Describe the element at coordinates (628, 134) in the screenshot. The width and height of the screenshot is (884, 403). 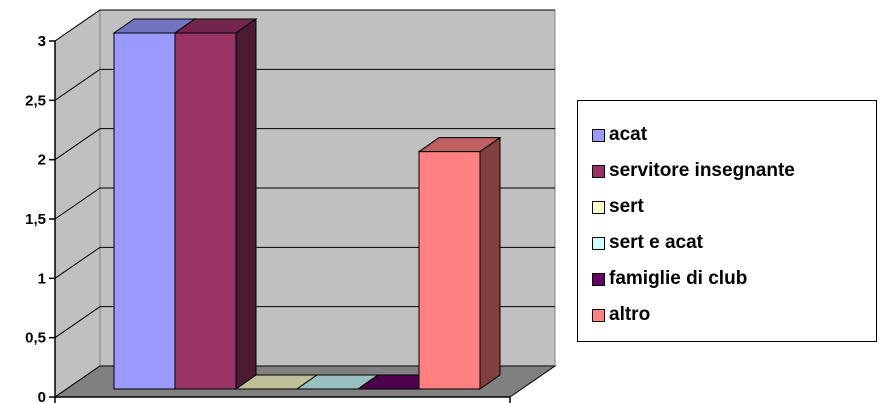
I see `legend-label-acat: acat` at that location.